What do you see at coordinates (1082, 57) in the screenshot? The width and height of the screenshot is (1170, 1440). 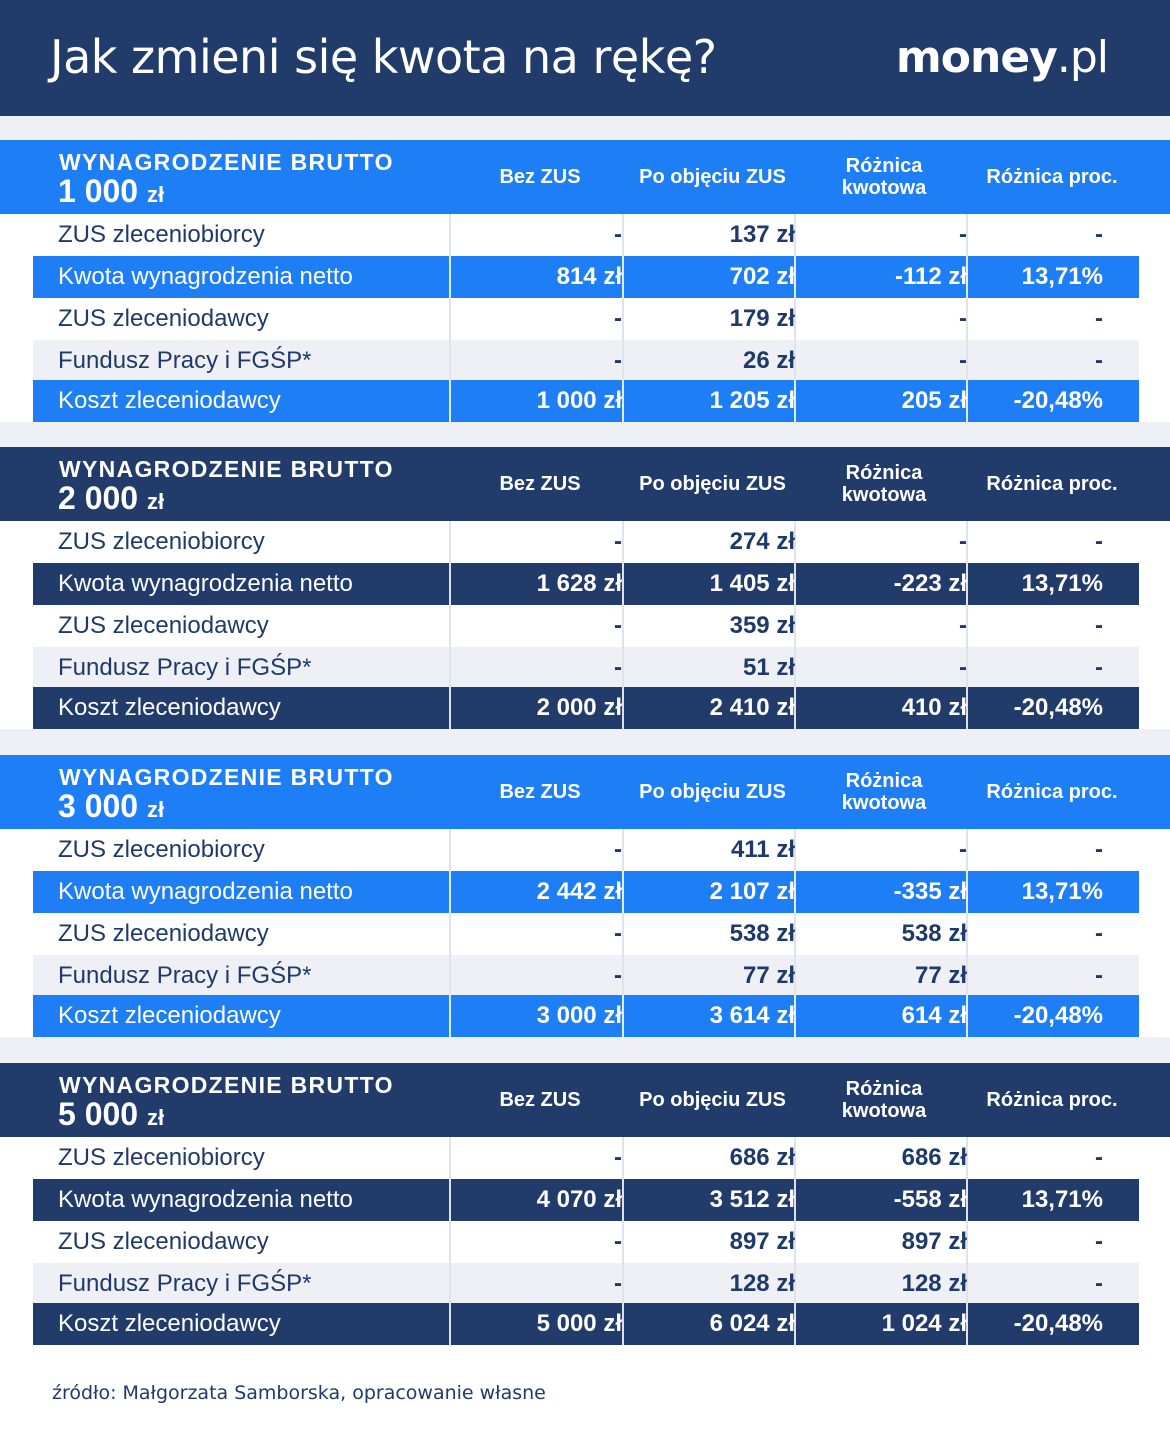 I see `logo-light-text: .pl` at bounding box center [1082, 57].